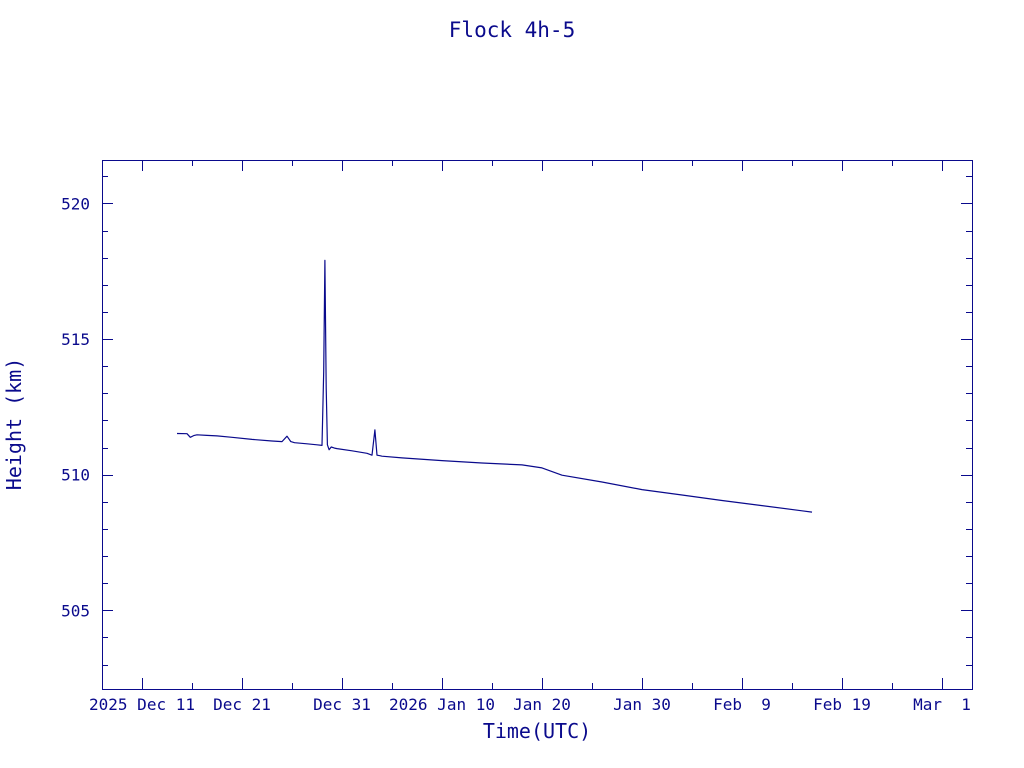 The width and height of the screenshot is (1024, 768). What do you see at coordinates (537, 731) in the screenshot?
I see `x-axis-title: Time(UTC)` at bounding box center [537, 731].